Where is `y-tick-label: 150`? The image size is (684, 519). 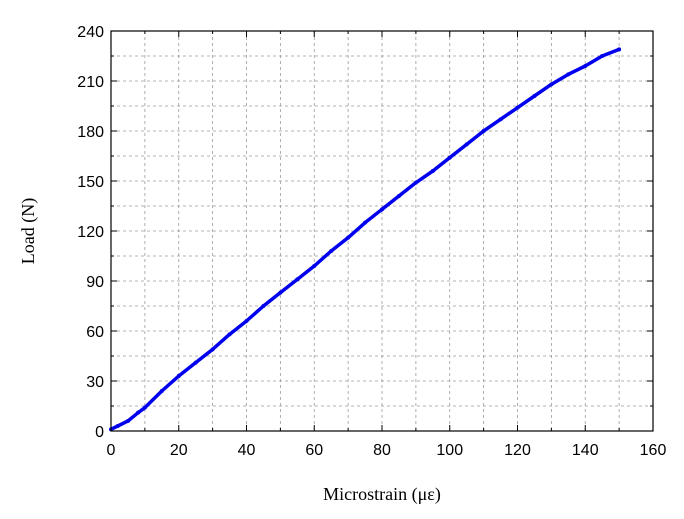
y-tick-label: 150 is located at coordinates (90, 182).